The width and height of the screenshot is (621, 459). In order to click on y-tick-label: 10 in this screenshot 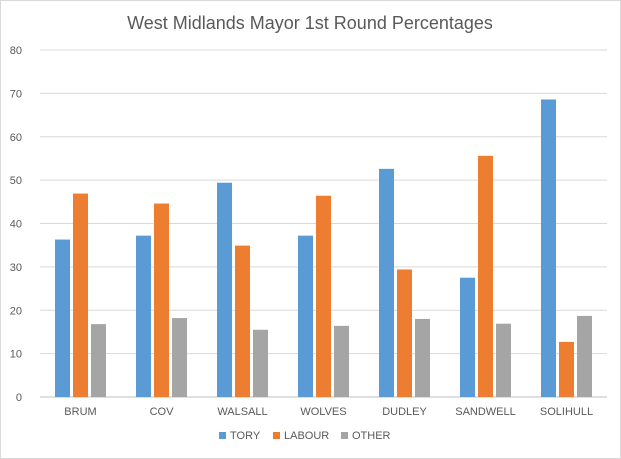, I will do `click(16, 355)`.